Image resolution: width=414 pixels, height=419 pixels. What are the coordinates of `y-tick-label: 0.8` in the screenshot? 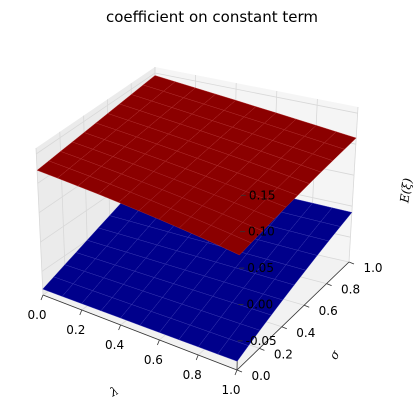 It's located at (350, 290).